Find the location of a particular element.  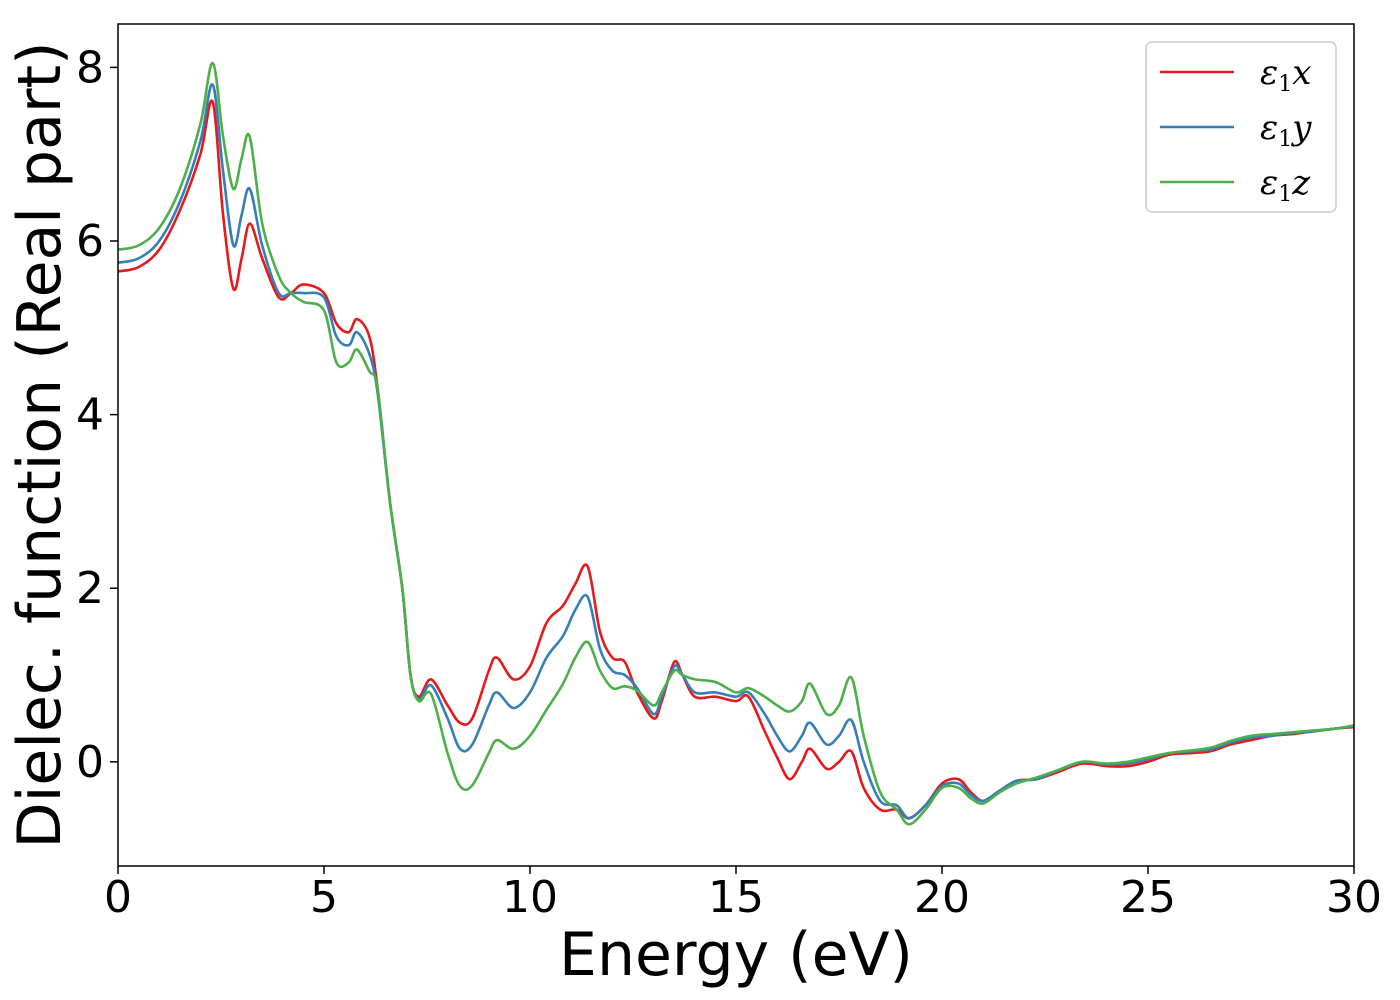

legend-axis: x is located at coordinates (1301, 73).